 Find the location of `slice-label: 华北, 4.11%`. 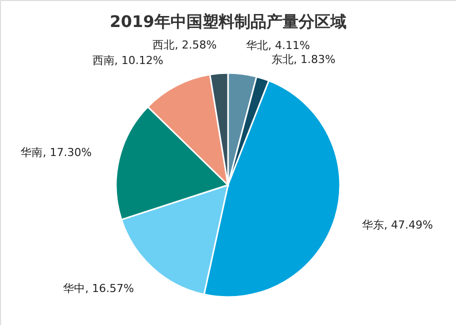

slice-label: 华北, 4.11% is located at coordinates (278, 45).